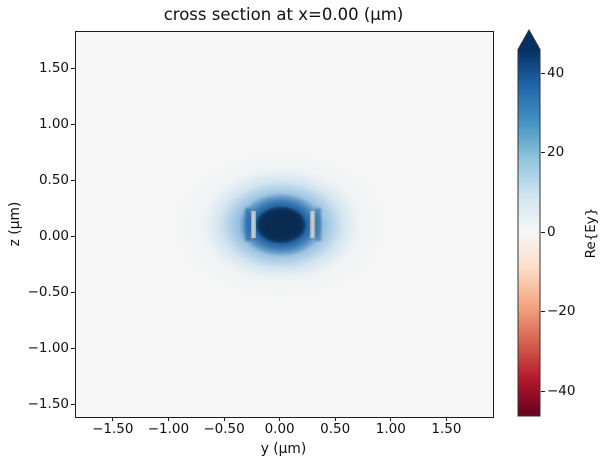 This screenshot has height=470, width=606. I want to click on y-tick-label: 1.00, so click(53, 123).